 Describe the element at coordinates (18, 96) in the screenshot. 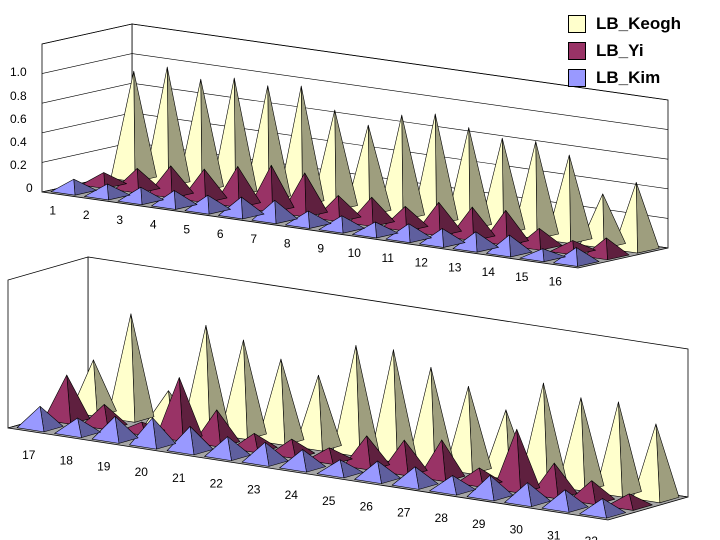

I see `y-tick-label: 0.8` at that location.